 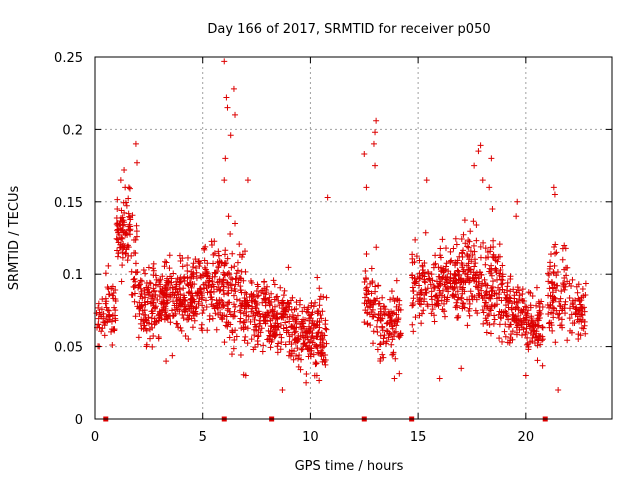 What do you see at coordinates (72, 275) in the screenshot?
I see `y-tick-label: 0.1` at bounding box center [72, 275].